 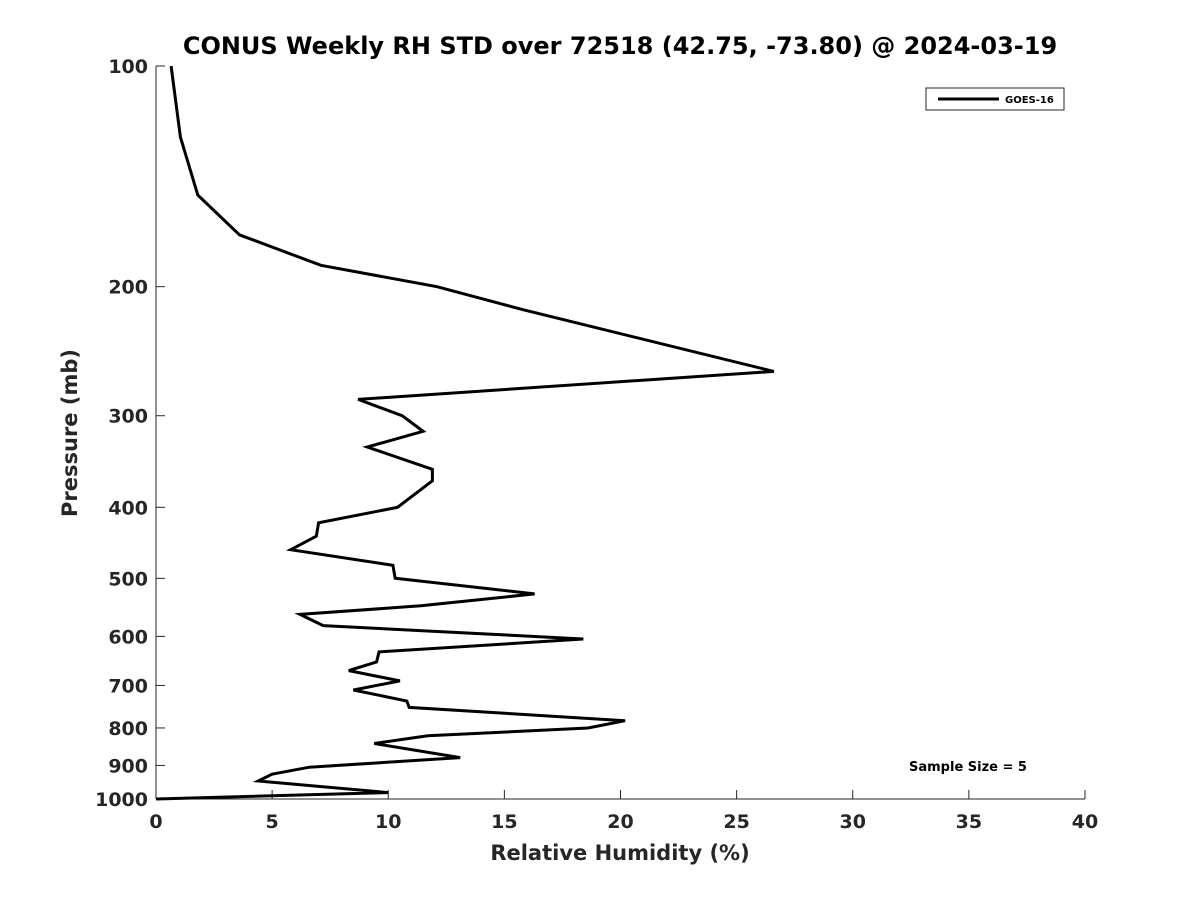 I want to click on x-axis-ticks: 0 5 10 15 20 25 30 35 40, so click(x=623, y=811).